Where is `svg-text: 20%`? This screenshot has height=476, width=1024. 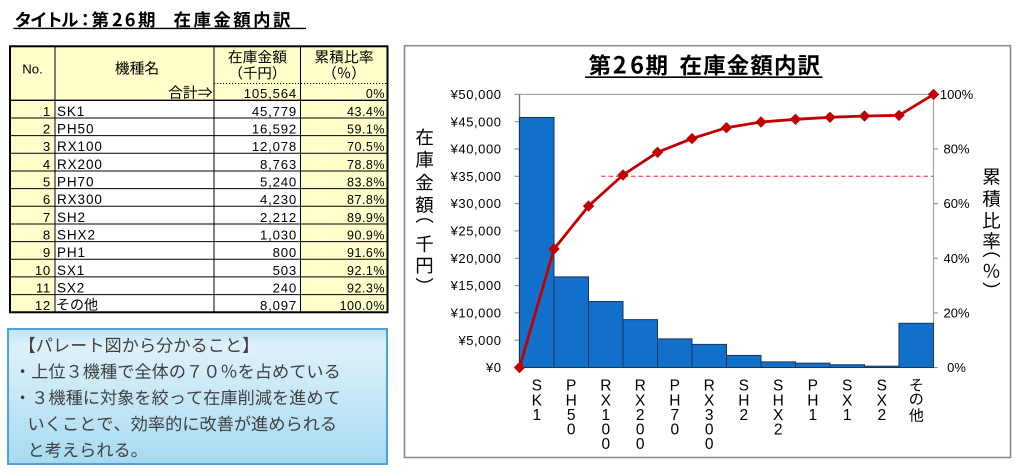
svg-text: 20% is located at coordinates (956, 313).